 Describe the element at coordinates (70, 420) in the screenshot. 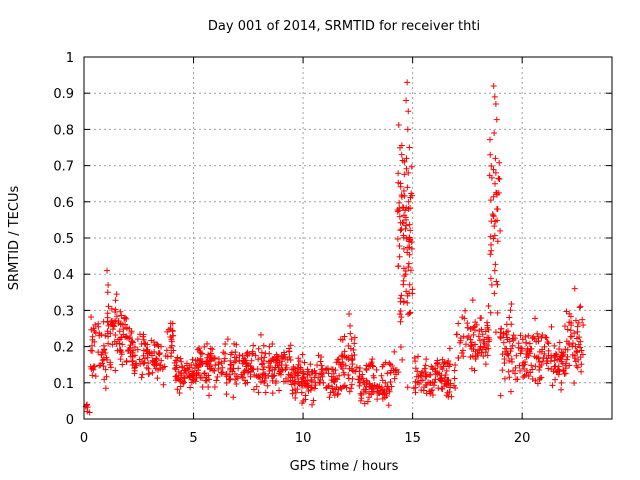

I see `y-tick-label: 0` at that location.